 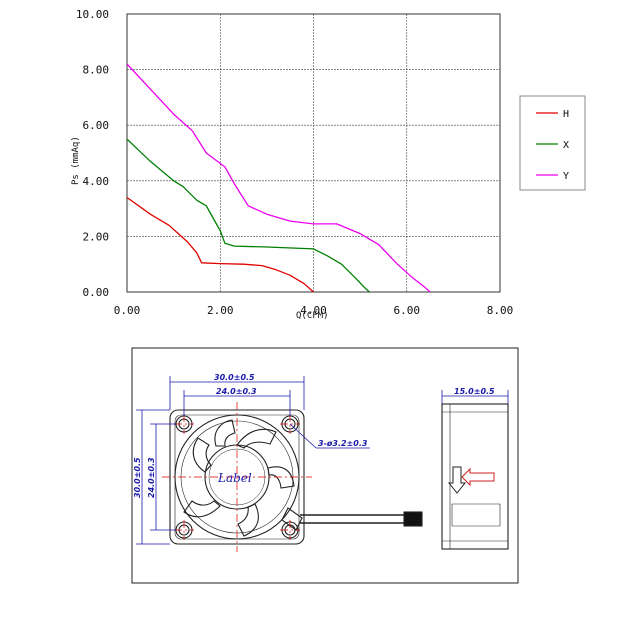 What do you see at coordinates (92, 153) in the screenshot?
I see `y-ticks: 0.00 2.00 4.00 6.00 8.00 10.00` at bounding box center [92, 153].